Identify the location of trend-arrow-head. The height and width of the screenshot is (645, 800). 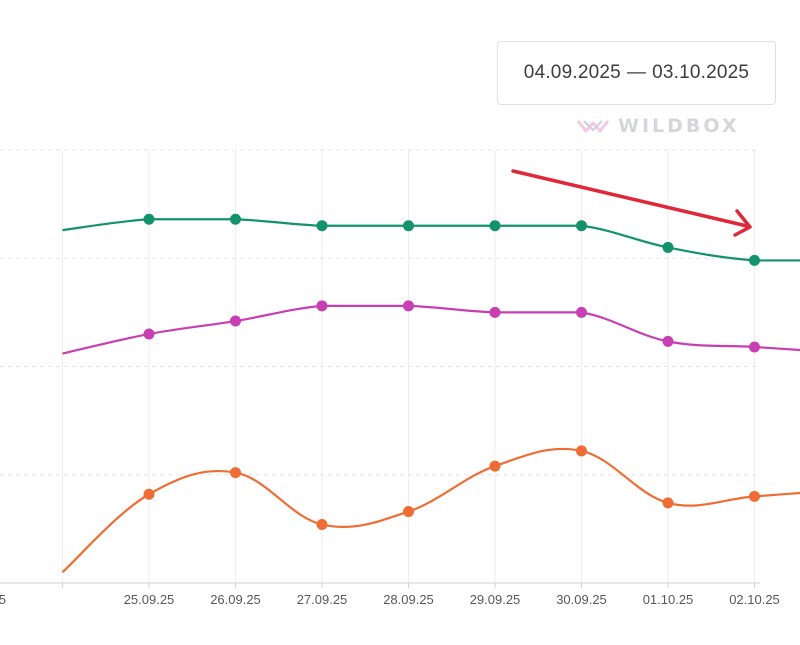
(742, 223).